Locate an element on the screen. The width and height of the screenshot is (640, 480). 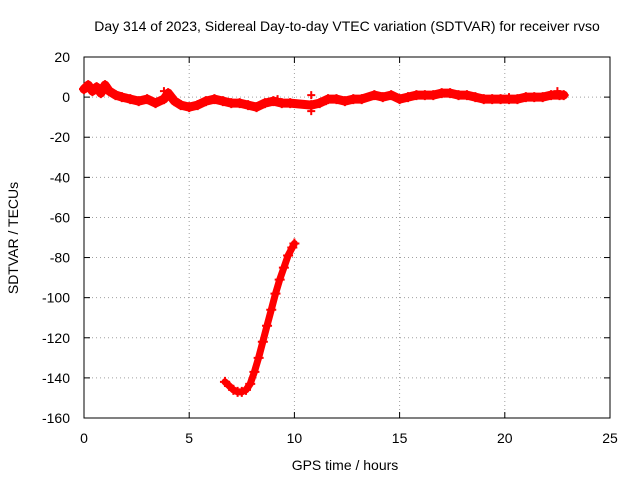
y-tick-label: -140 is located at coordinates (56, 378).